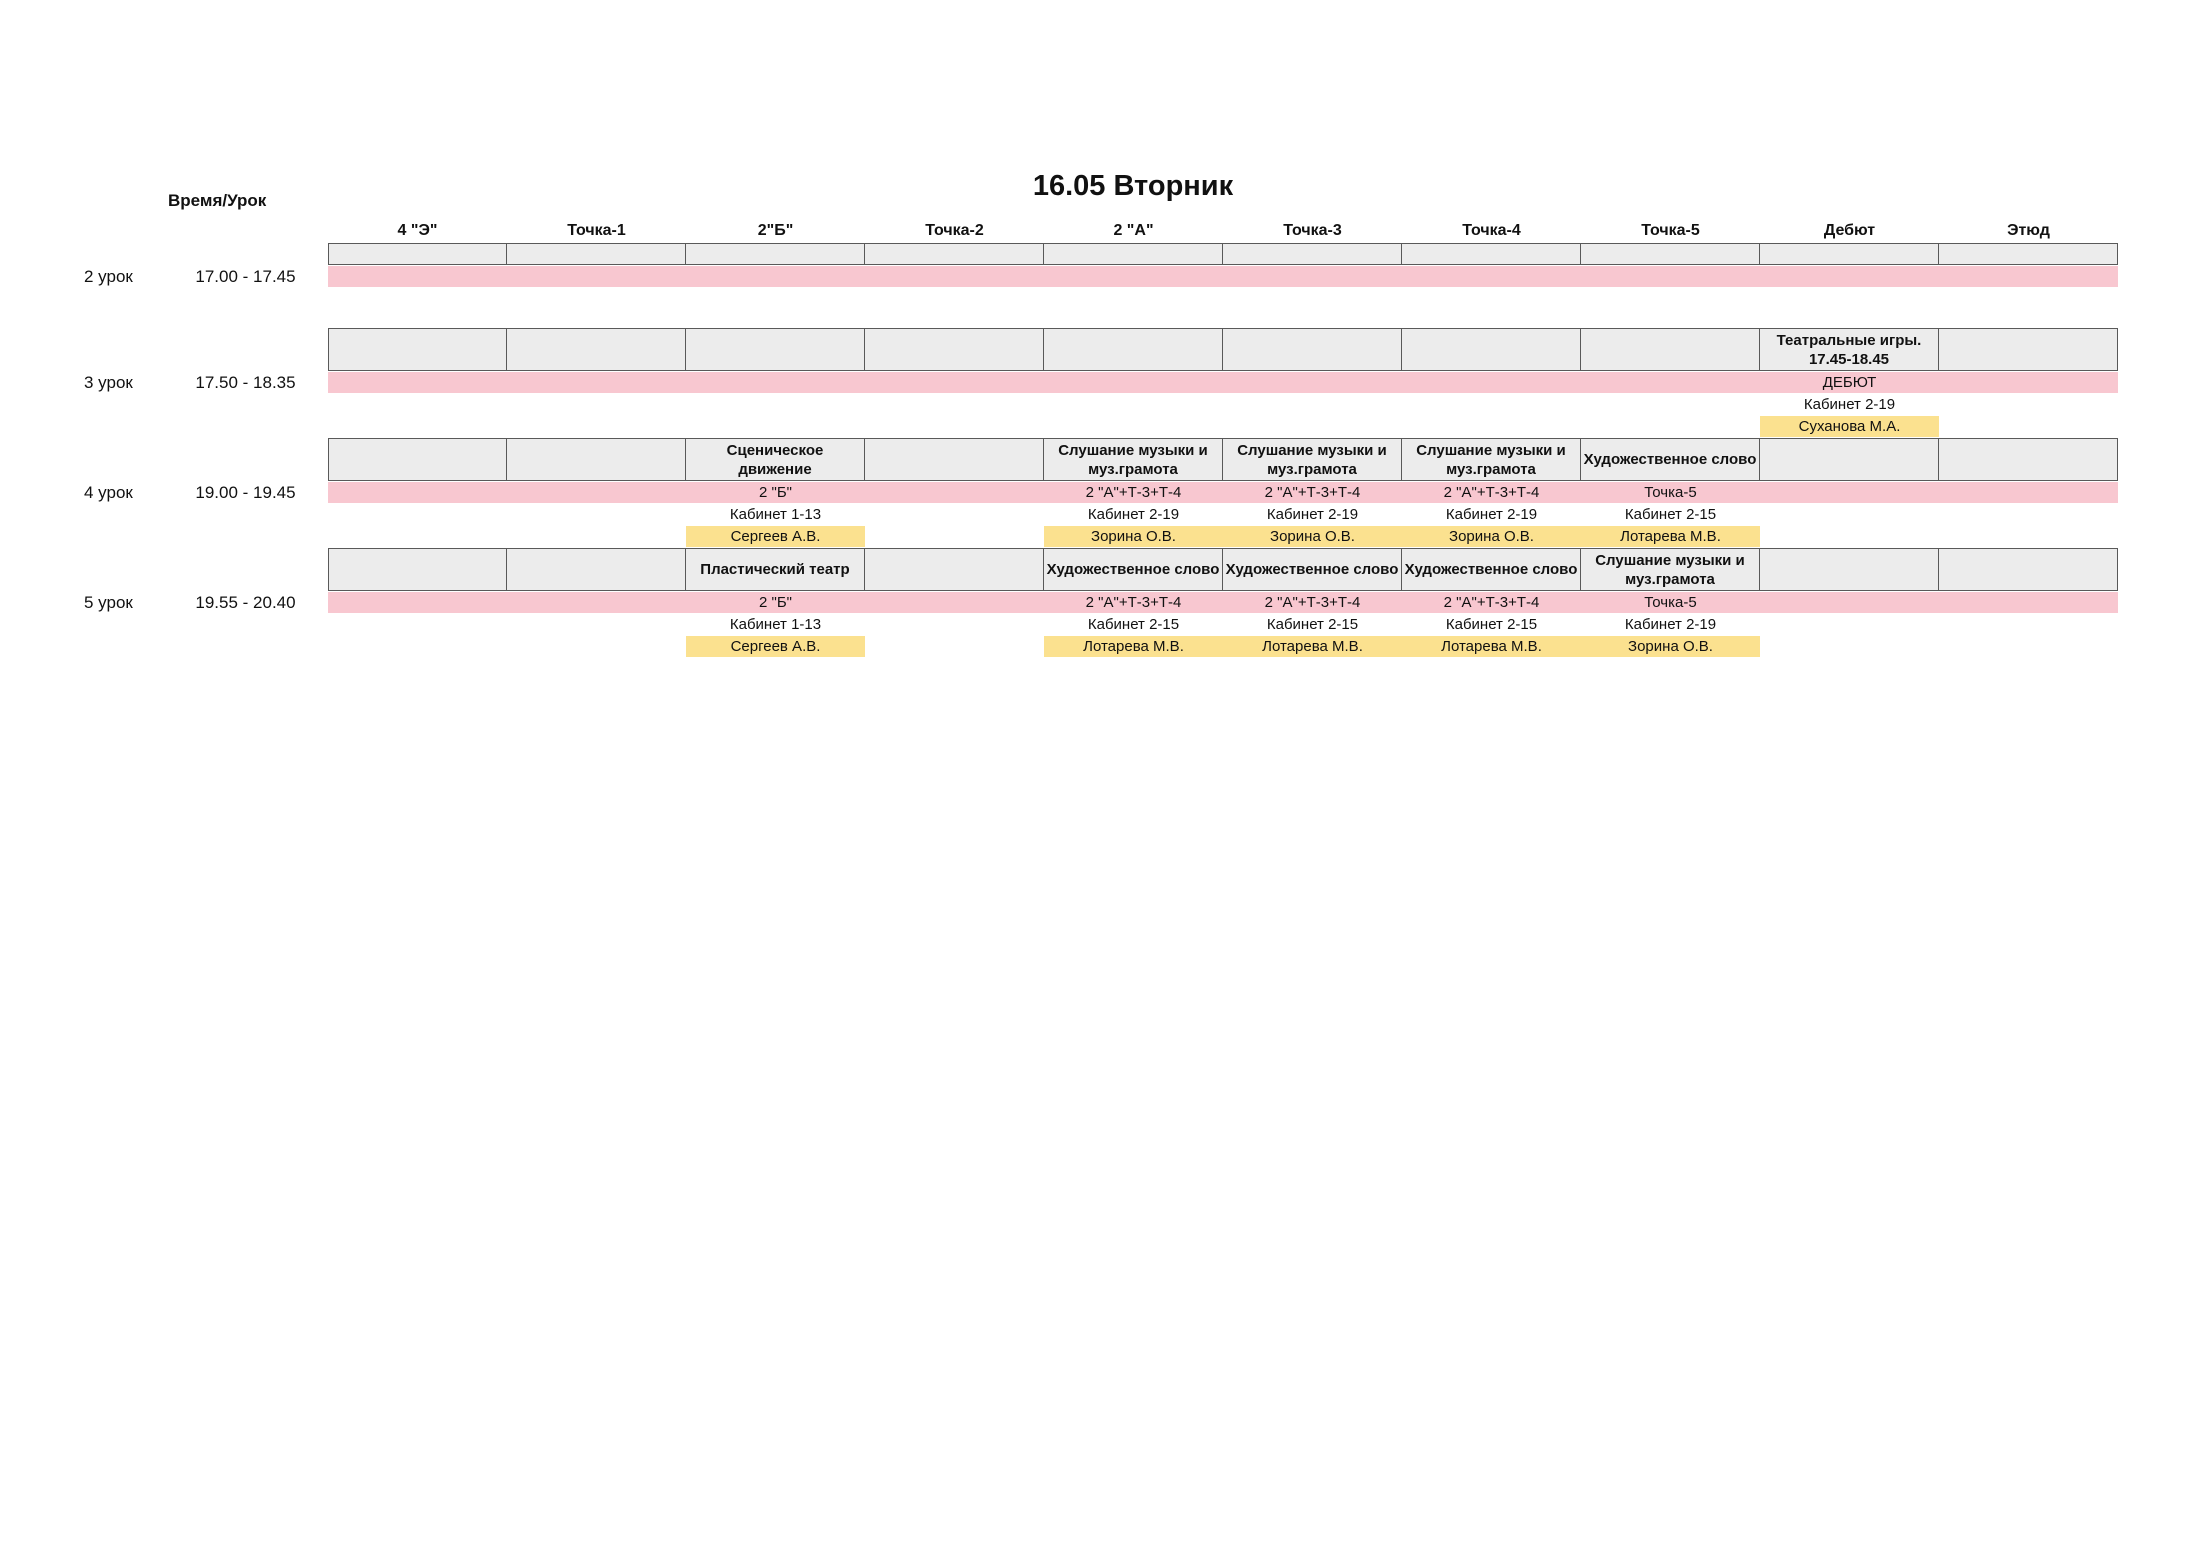 The width and height of the screenshot is (2200, 1555). I want to click on column-header: Точка-3, so click(1312, 230).